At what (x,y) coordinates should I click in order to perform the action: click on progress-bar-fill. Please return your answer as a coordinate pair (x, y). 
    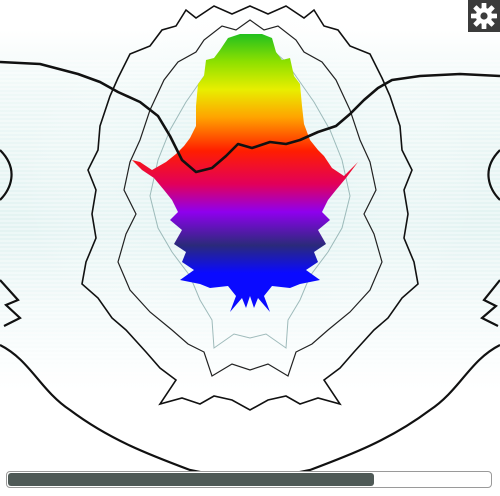
    Looking at the image, I should click on (191, 479).